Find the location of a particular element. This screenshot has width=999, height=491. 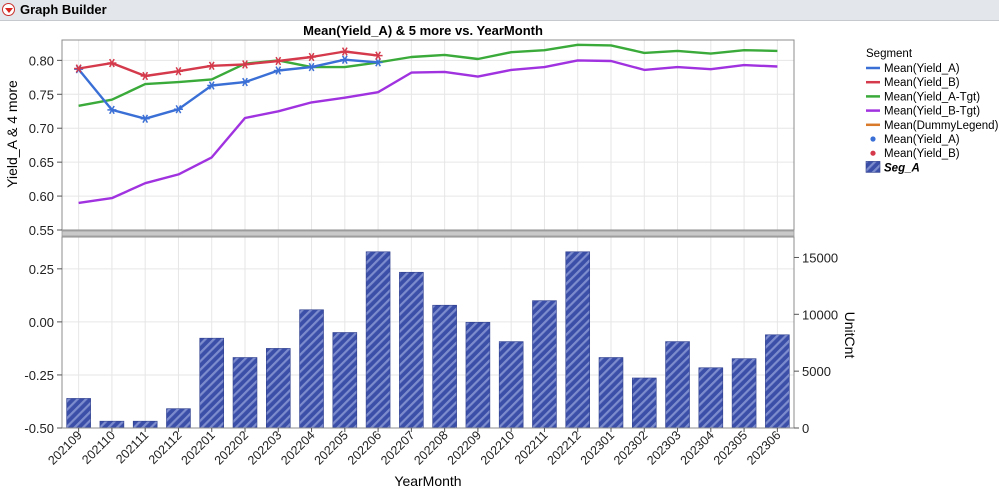

y-tick-label: 0.65 is located at coordinates (41, 162).